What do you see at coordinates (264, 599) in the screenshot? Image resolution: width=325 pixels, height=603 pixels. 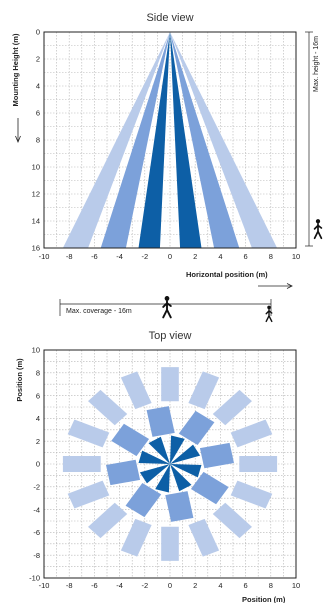 I see `top-view-x-axis-label: Position (m)` at bounding box center [264, 599].